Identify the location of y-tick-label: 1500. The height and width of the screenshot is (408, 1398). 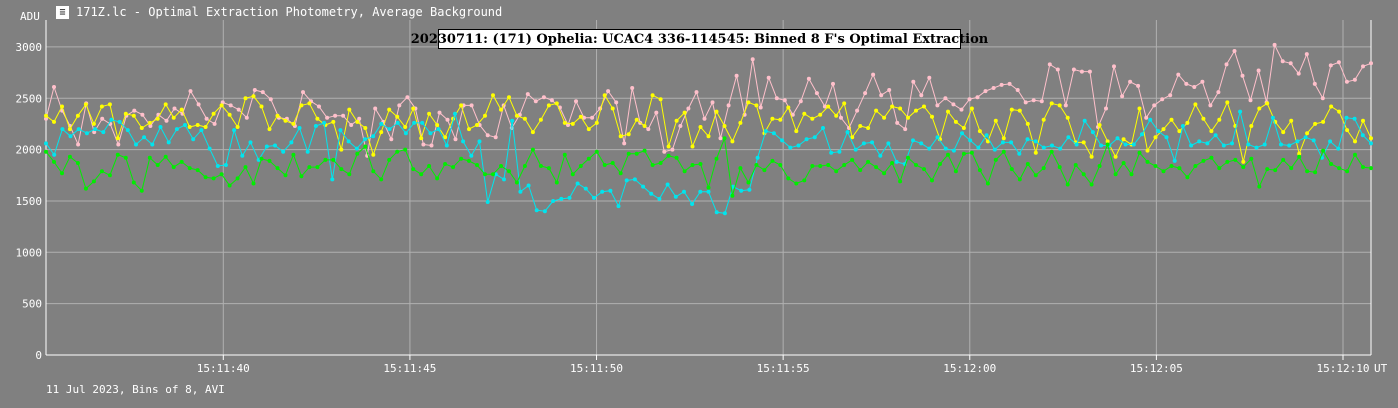
(29, 201).